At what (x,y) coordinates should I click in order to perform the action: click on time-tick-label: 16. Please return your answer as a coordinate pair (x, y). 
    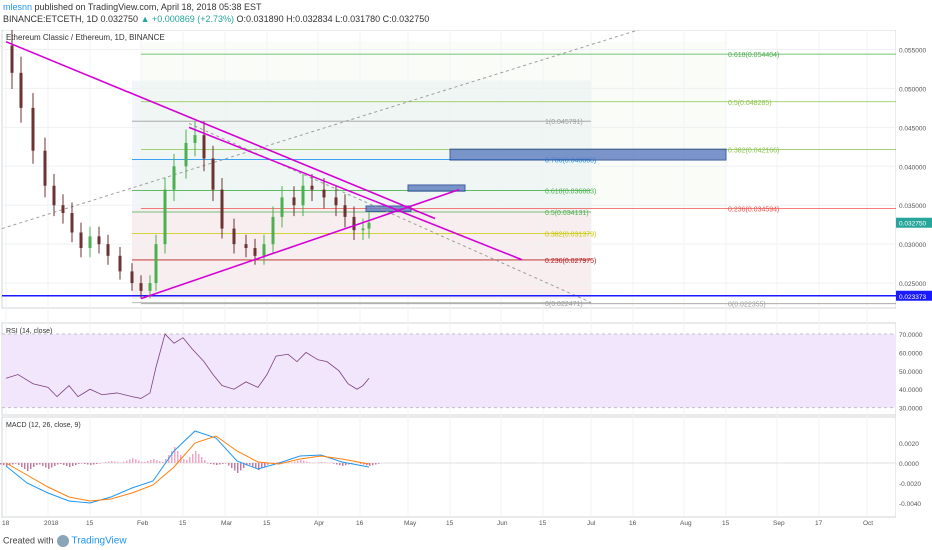
    Looking at the image, I should click on (360, 523).